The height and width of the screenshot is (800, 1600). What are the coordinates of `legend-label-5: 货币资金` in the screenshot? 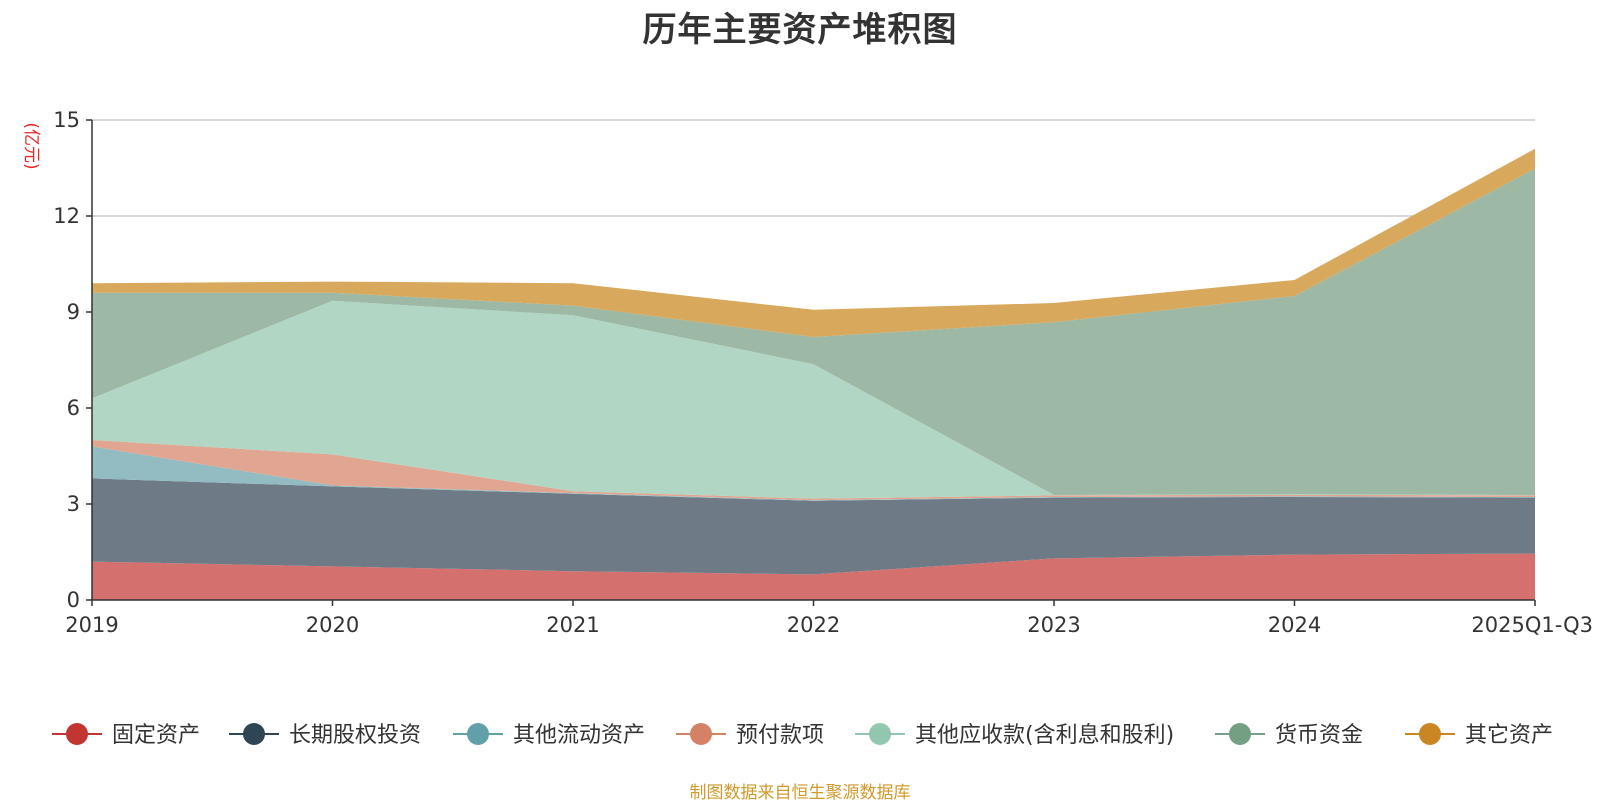 It's located at (1319, 735).